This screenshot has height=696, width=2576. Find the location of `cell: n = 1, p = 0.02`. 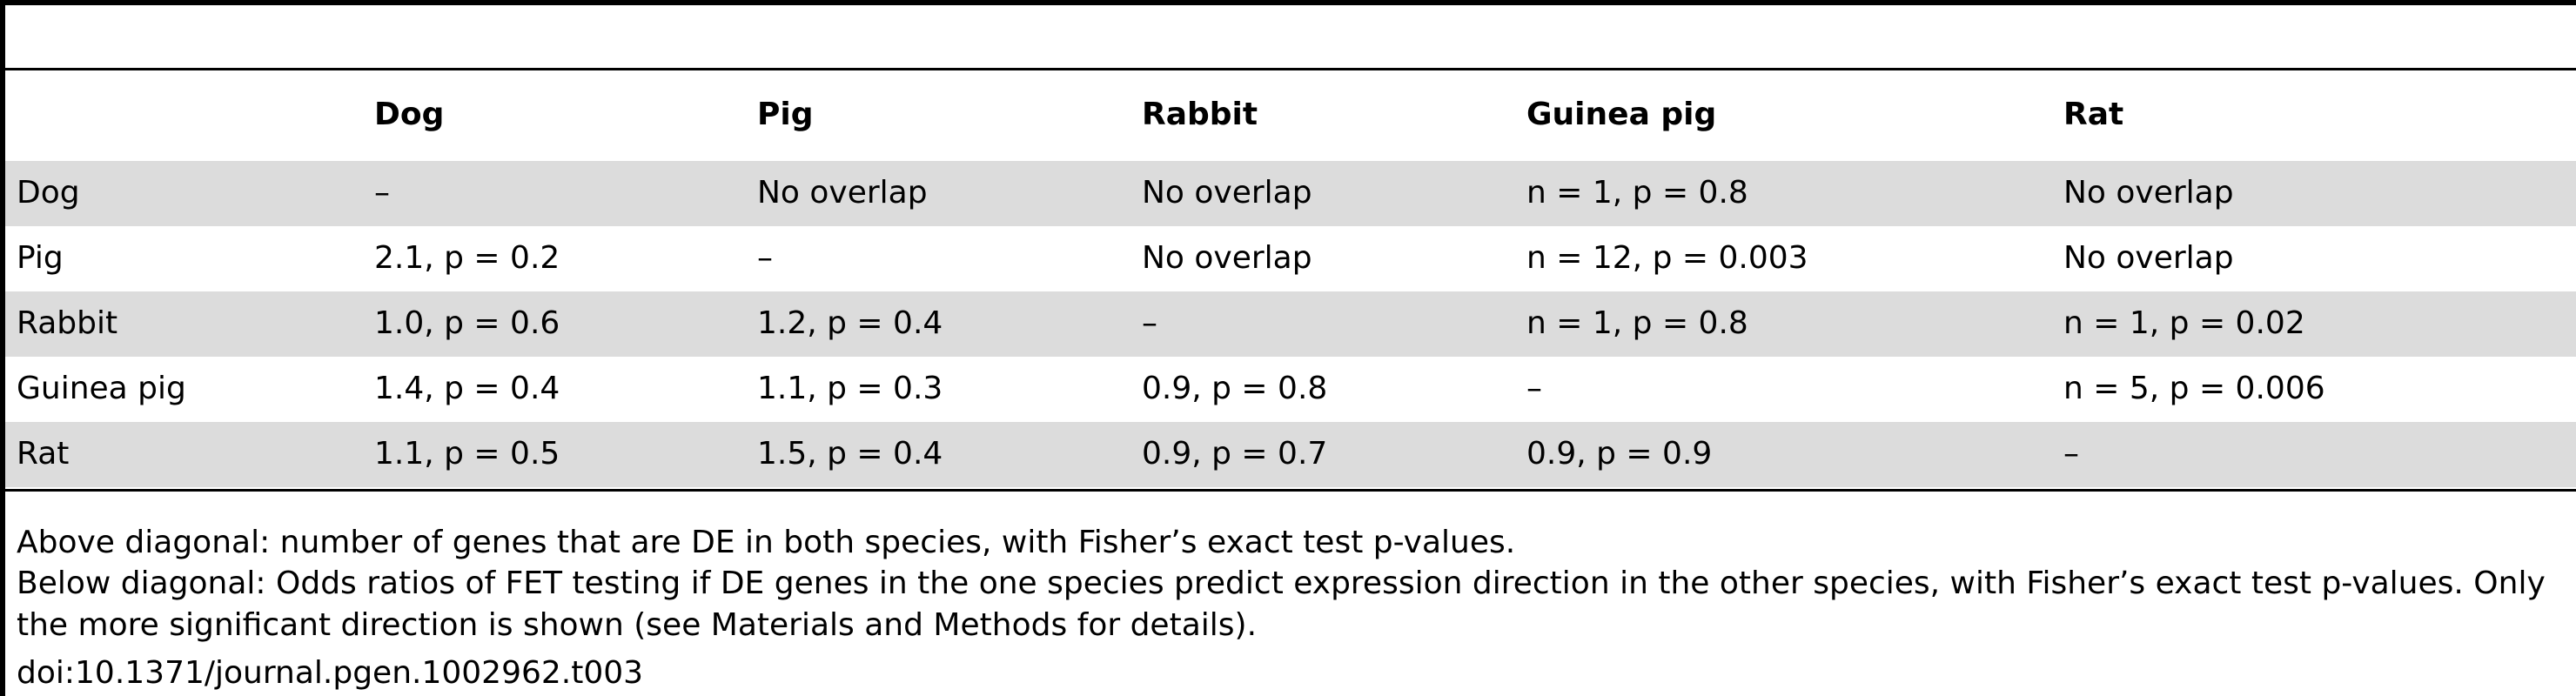

cell: n = 1, p = 0.02 is located at coordinates (2184, 323).